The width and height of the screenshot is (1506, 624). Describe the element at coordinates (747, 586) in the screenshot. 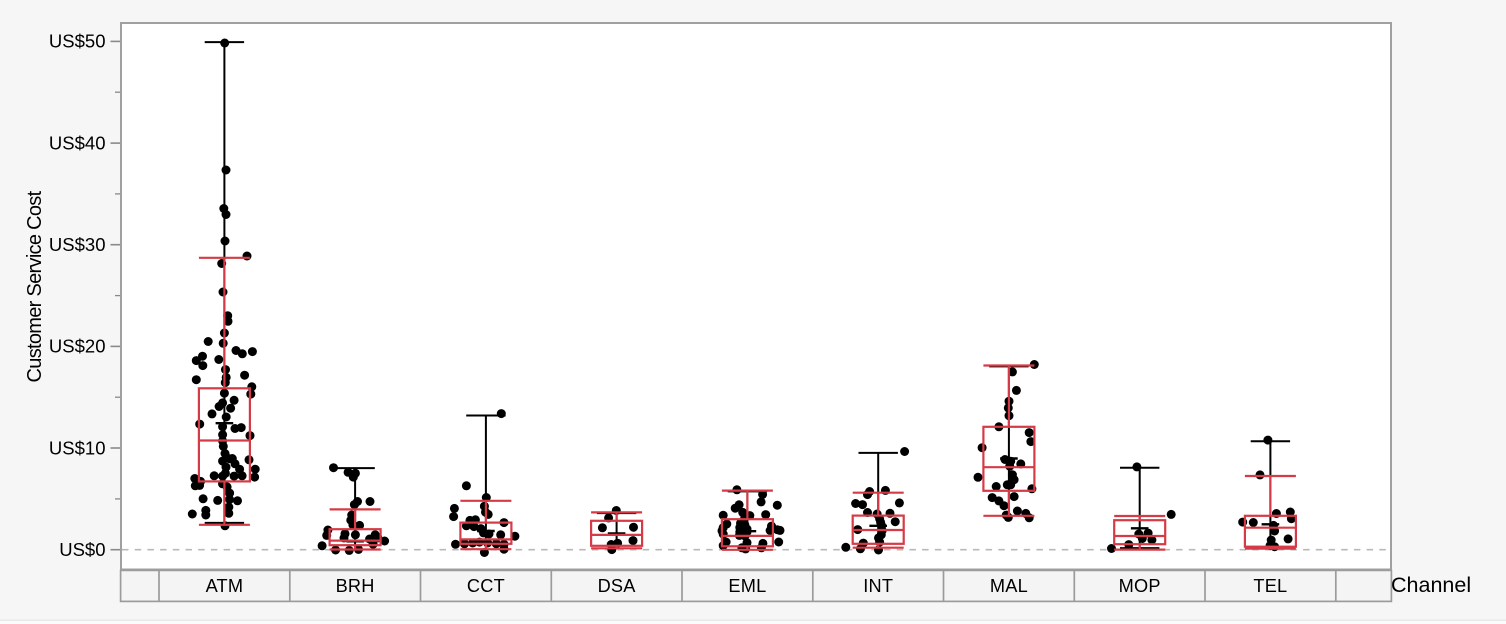

I see `svg-text: EML` at that location.